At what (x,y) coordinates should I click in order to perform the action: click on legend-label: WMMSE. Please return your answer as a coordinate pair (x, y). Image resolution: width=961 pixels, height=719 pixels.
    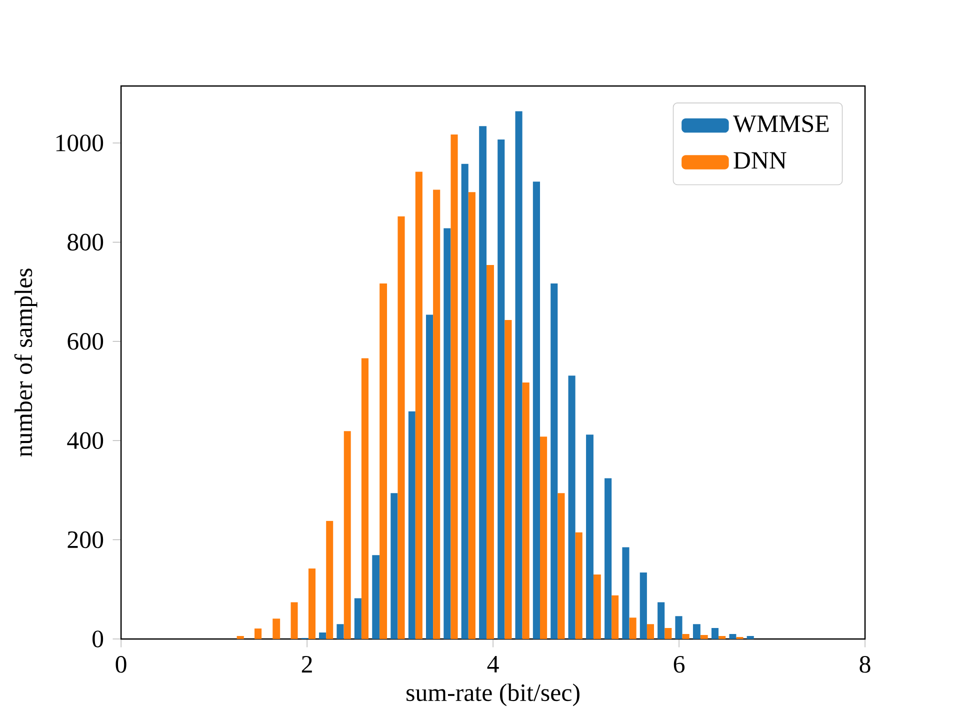
    Looking at the image, I should click on (781, 123).